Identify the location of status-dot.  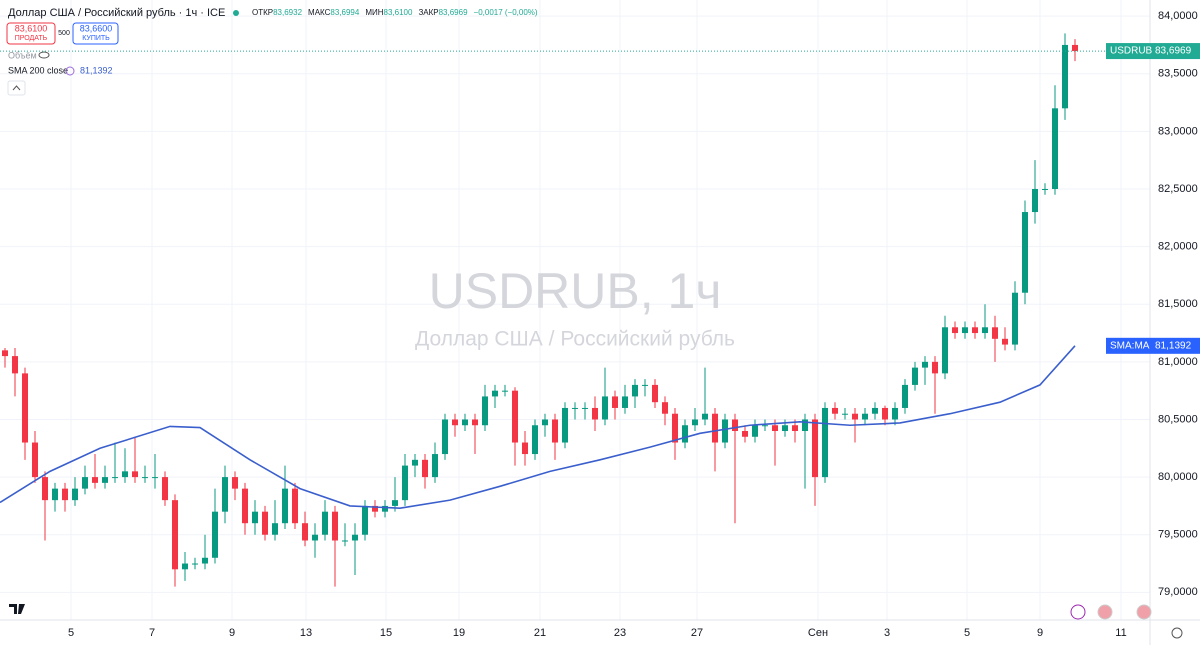
(236, 13).